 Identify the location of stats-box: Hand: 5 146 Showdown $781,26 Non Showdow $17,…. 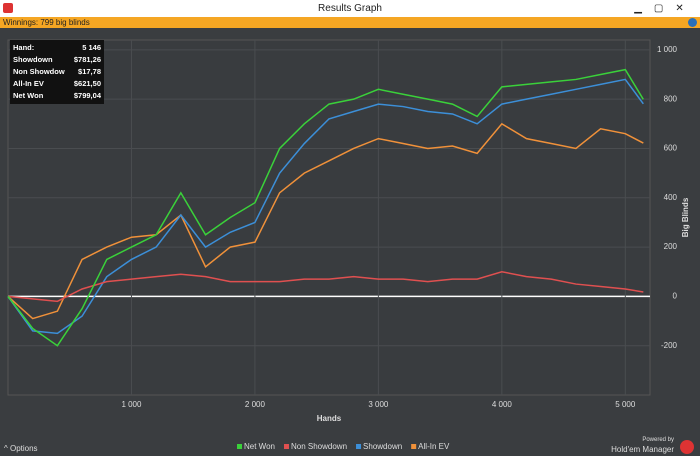
(57, 72).